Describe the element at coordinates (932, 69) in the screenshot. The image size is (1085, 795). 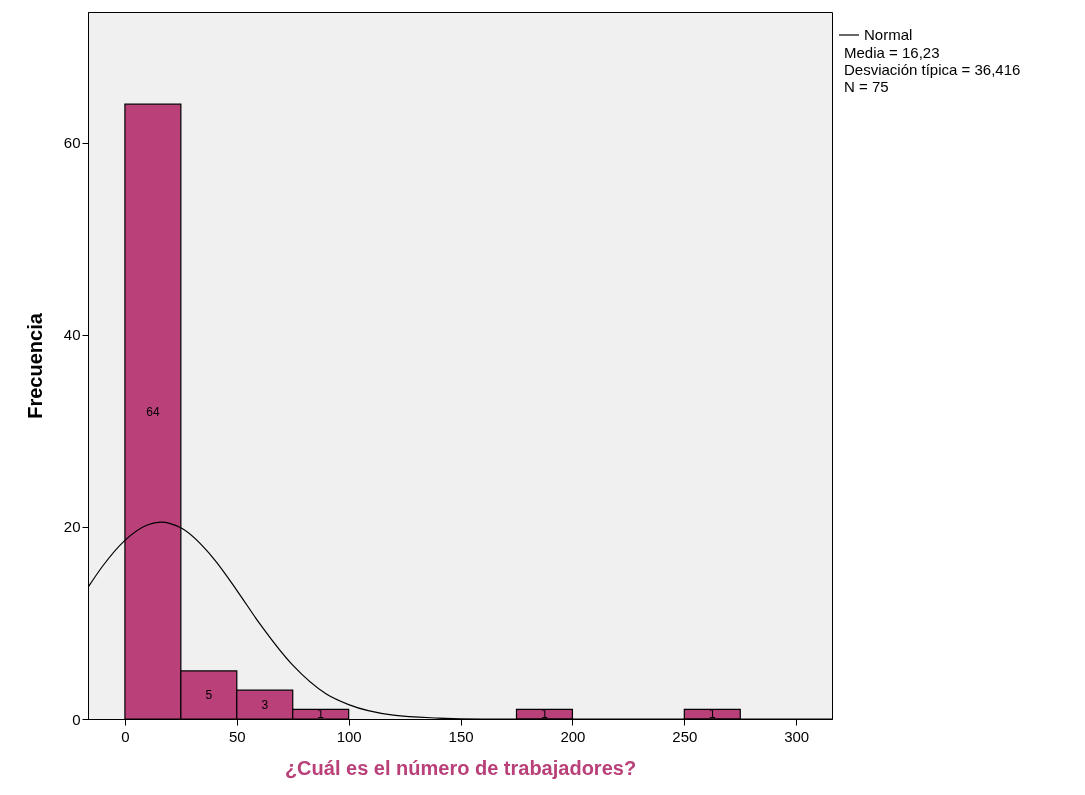
I see `text: Desviación típica = 36,416` at that location.